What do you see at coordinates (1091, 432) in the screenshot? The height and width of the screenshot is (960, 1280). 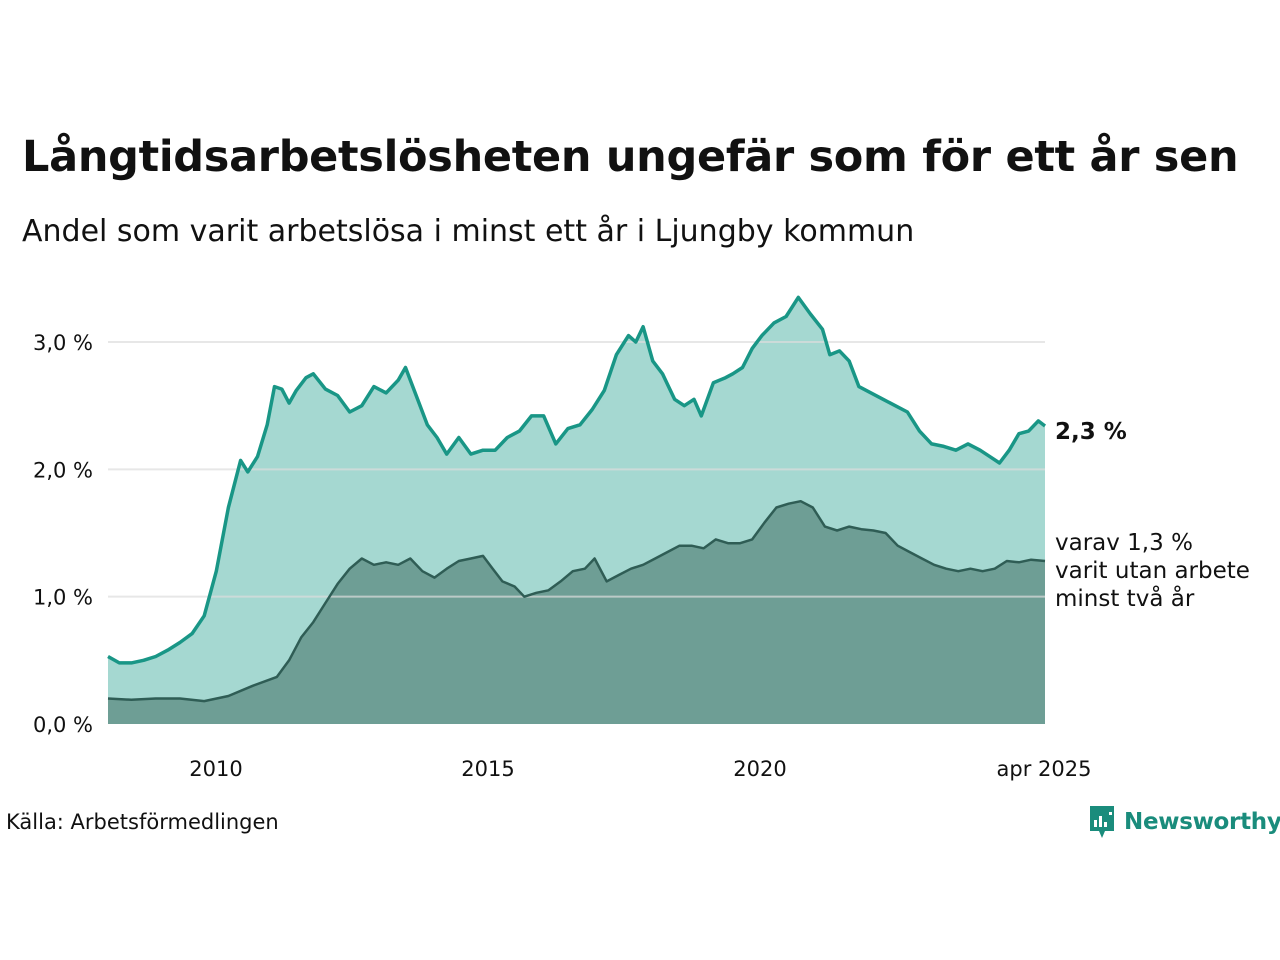 I see `series-total-end-label: 2,3 %` at bounding box center [1091, 432].